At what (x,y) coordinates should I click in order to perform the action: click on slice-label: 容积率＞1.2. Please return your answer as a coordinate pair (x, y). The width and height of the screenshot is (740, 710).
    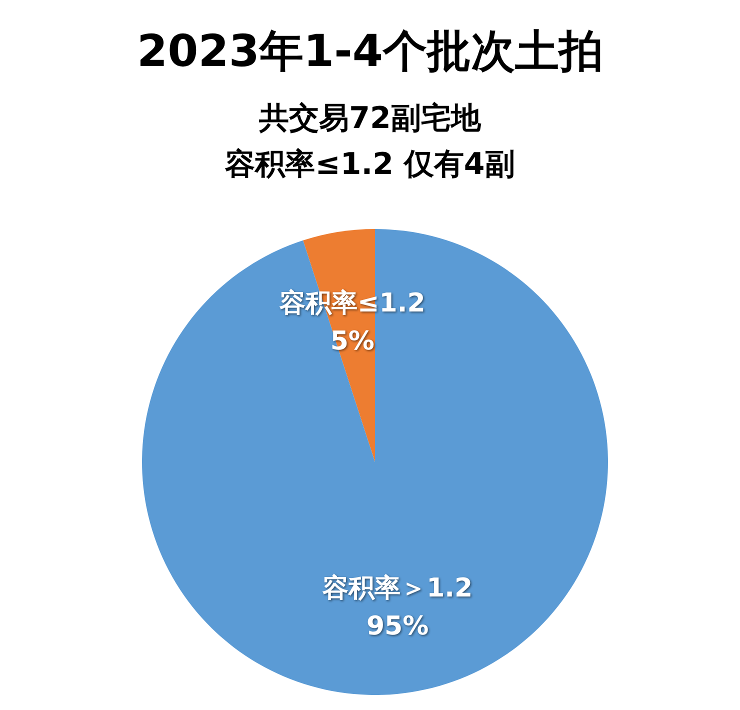
    Looking at the image, I should click on (397, 589).